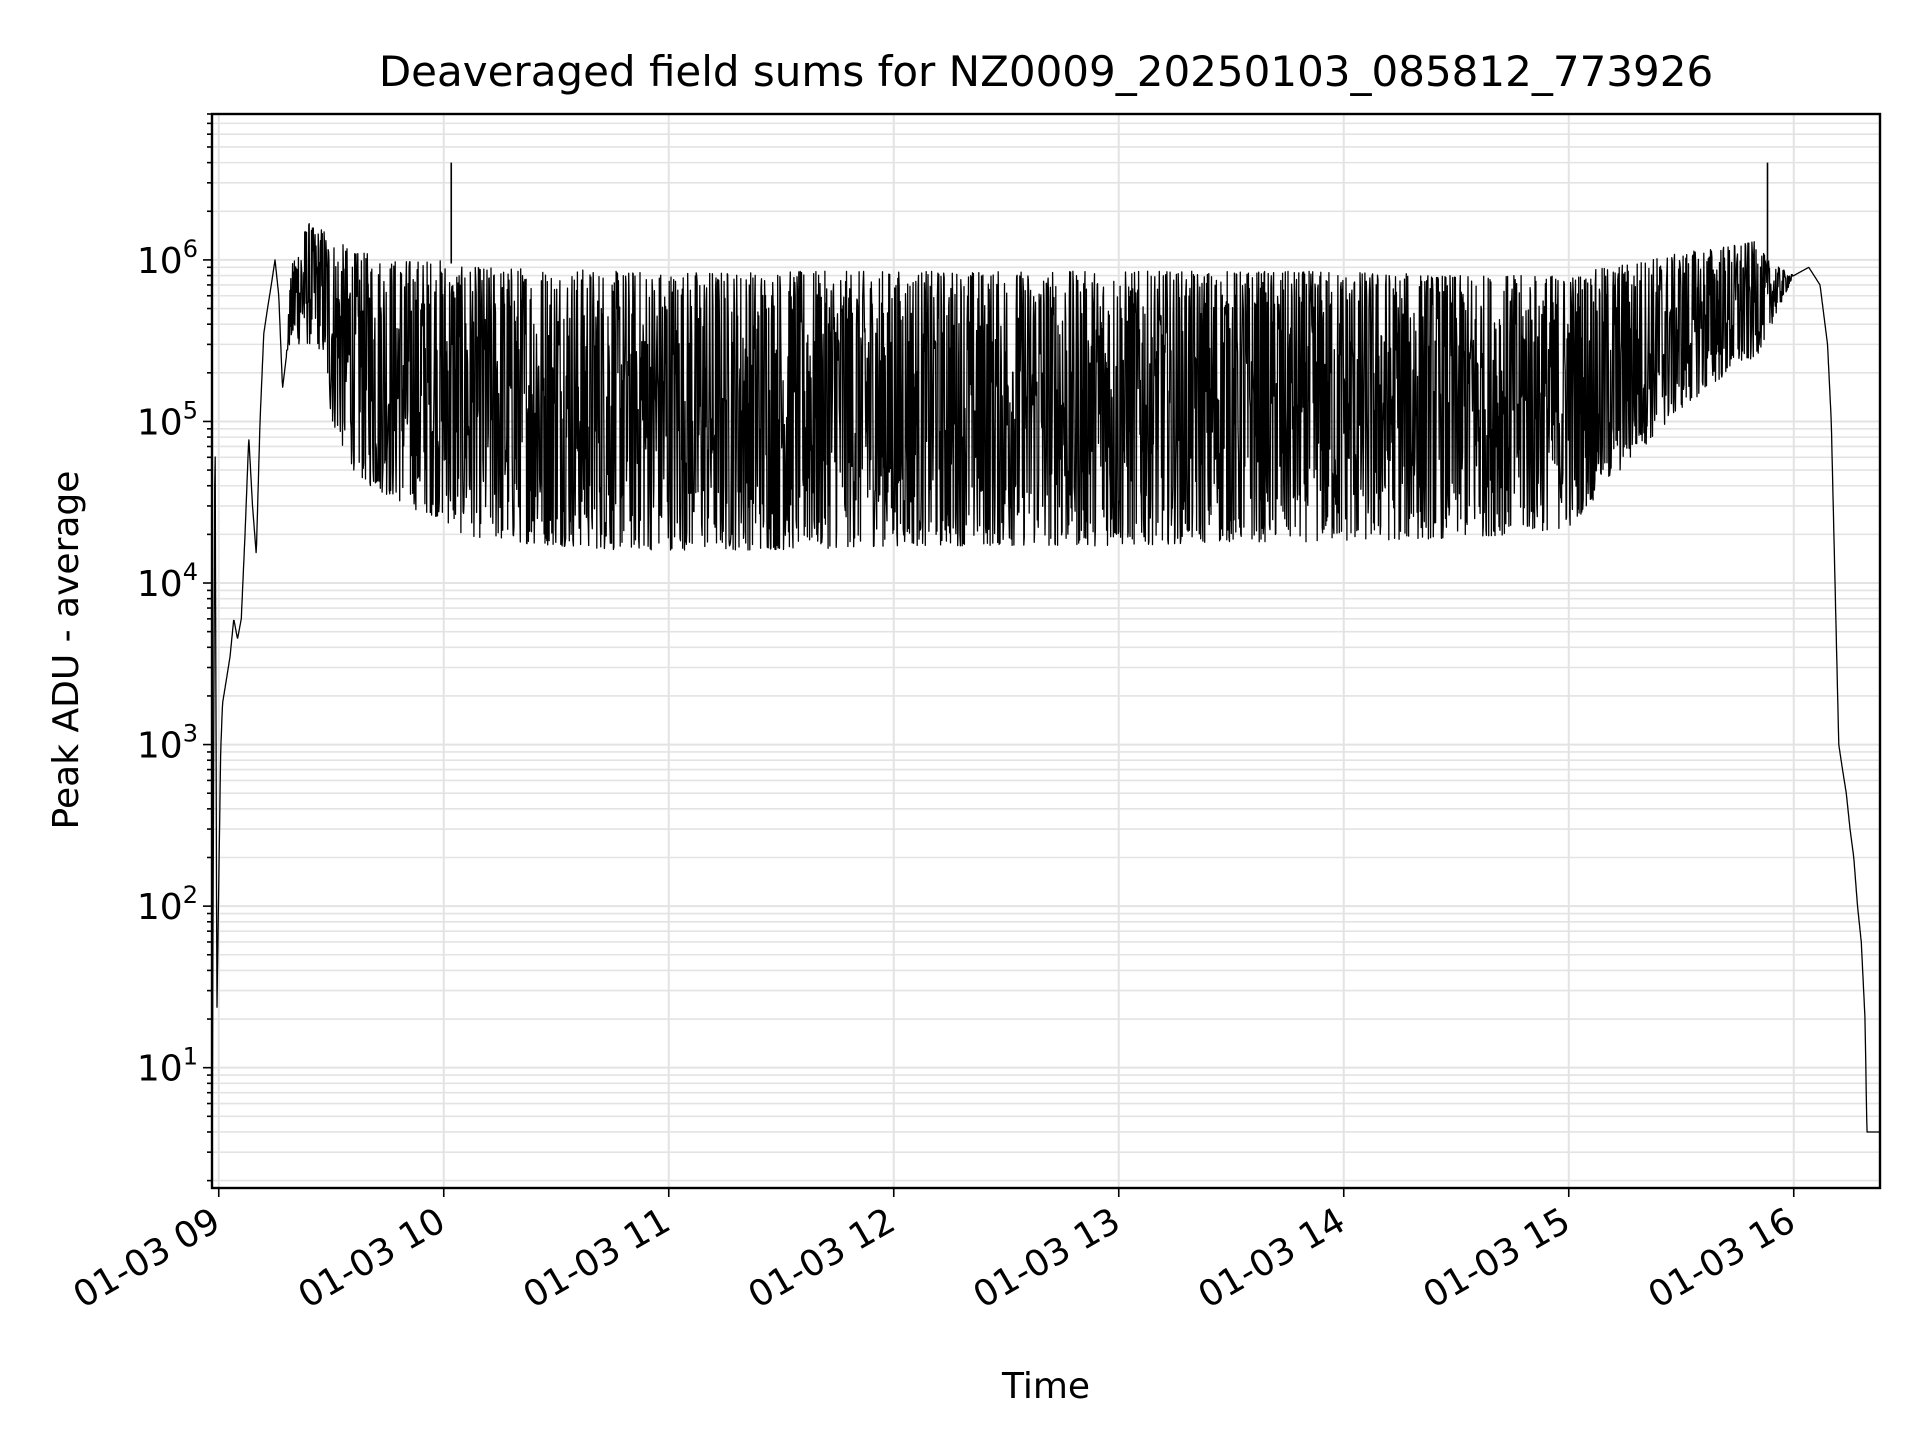 The image size is (1920, 1440). Describe the element at coordinates (190, 410) in the screenshot. I see `y-tick-exponent: 5` at that location.